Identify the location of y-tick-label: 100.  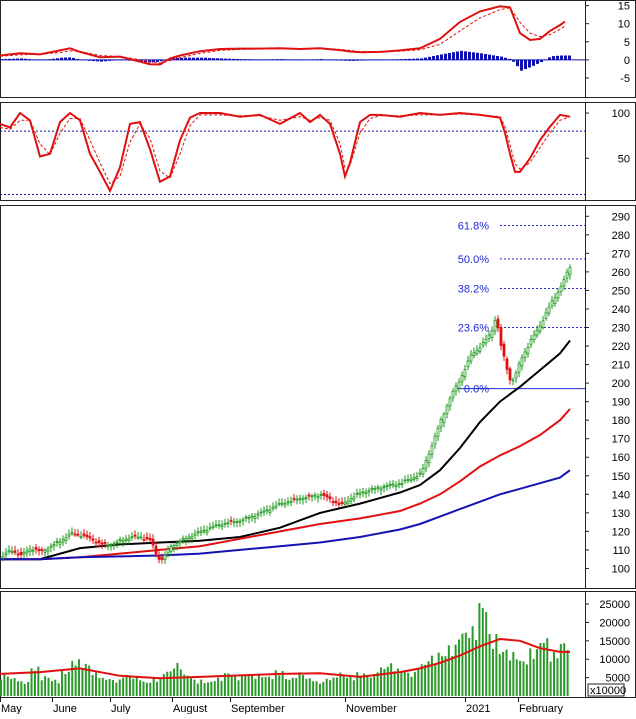
(621, 114).